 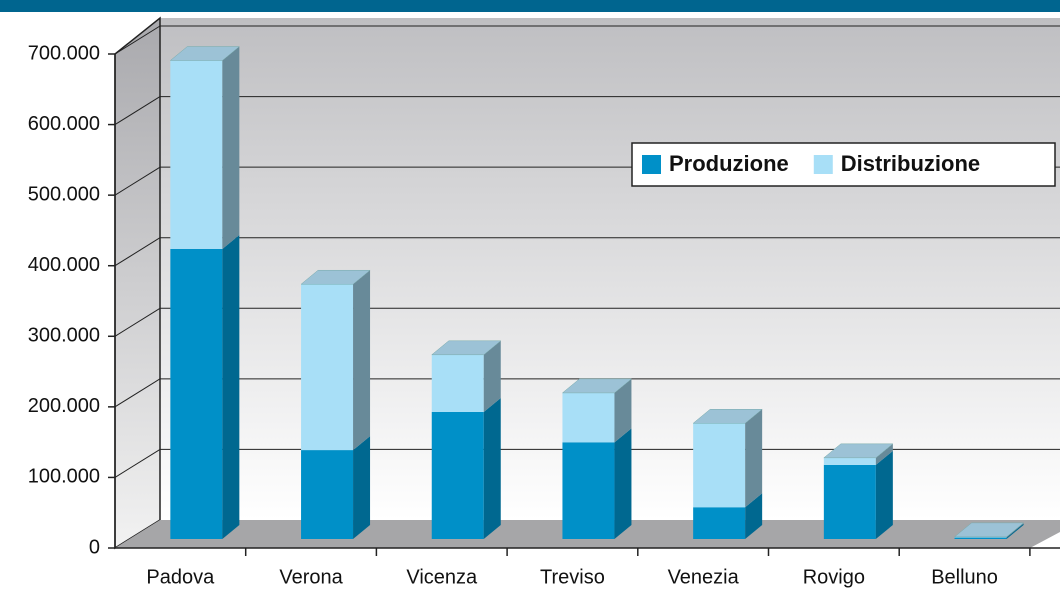 I want to click on y-tick-label: 700.000, so click(x=64, y=53).